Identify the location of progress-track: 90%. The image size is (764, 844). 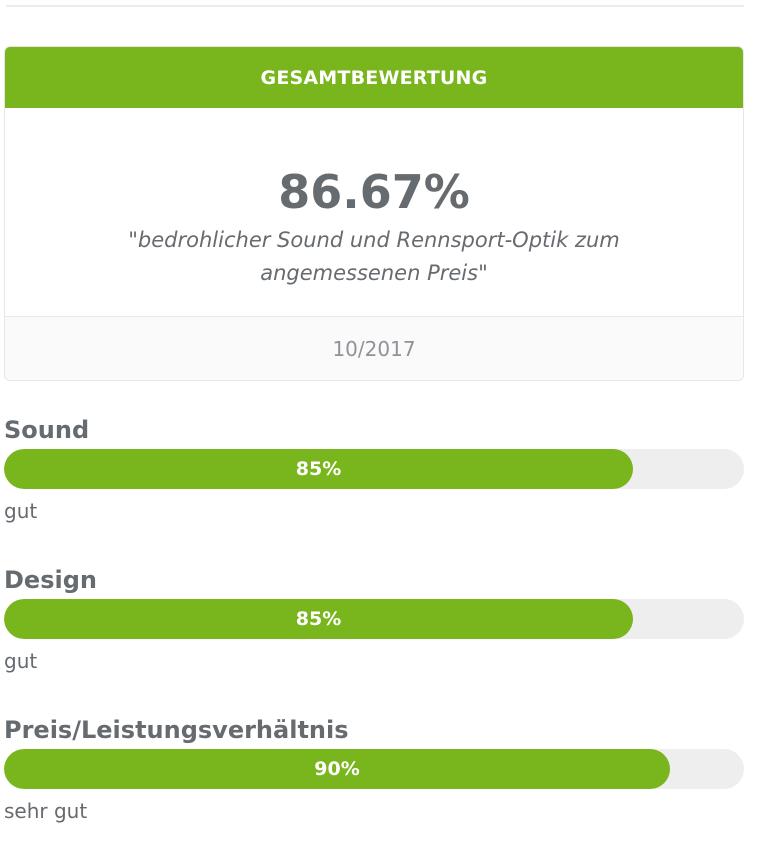
(374, 769).